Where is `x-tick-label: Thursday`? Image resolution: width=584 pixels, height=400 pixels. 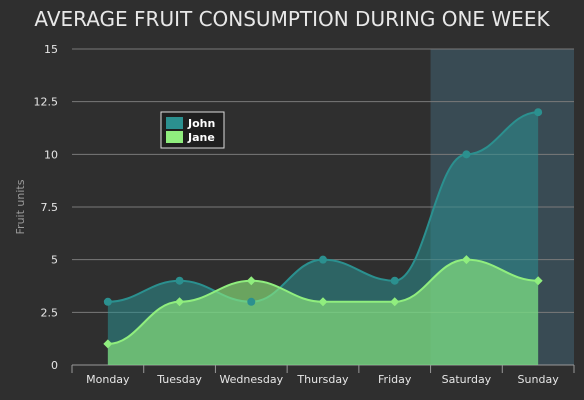 x-tick-label: Thursday is located at coordinates (322, 379).